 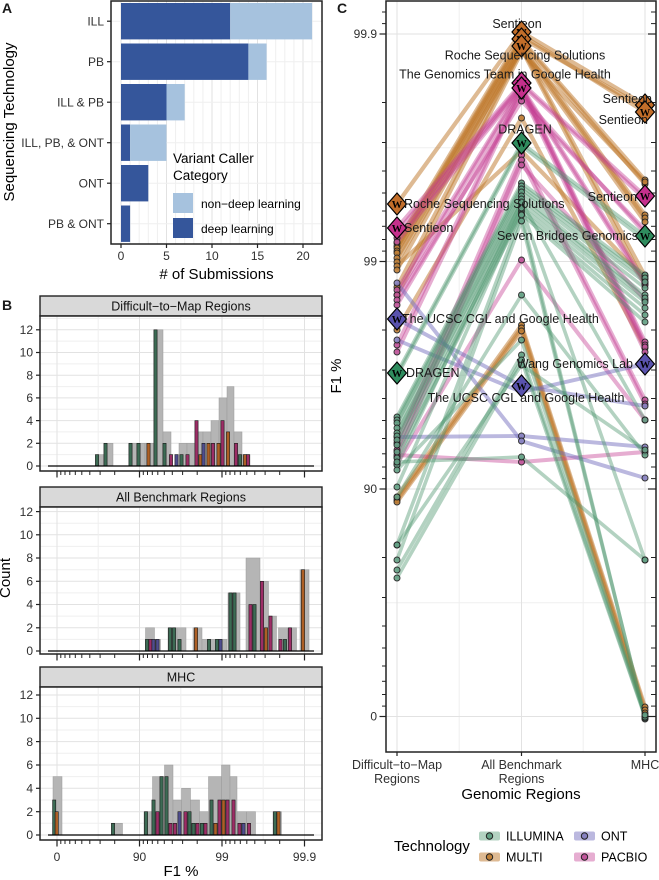 I want to click on svg-text: PACBIO, so click(x=624, y=858).